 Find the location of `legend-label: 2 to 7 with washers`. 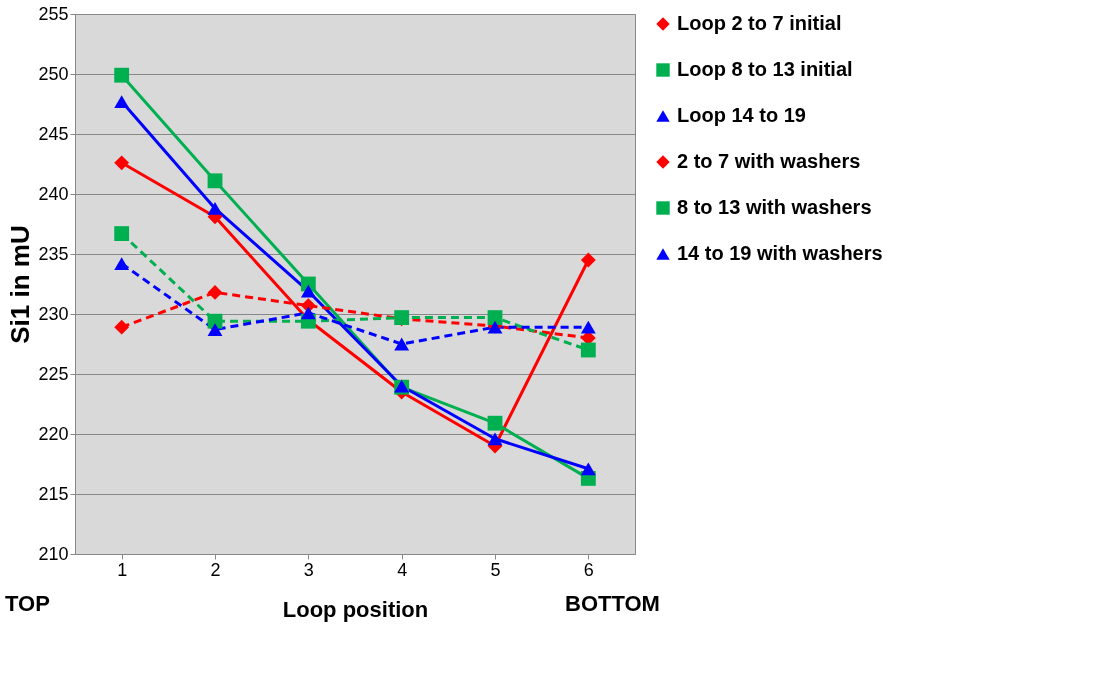

legend-label: 2 to 7 with washers is located at coordinates (769, 161).